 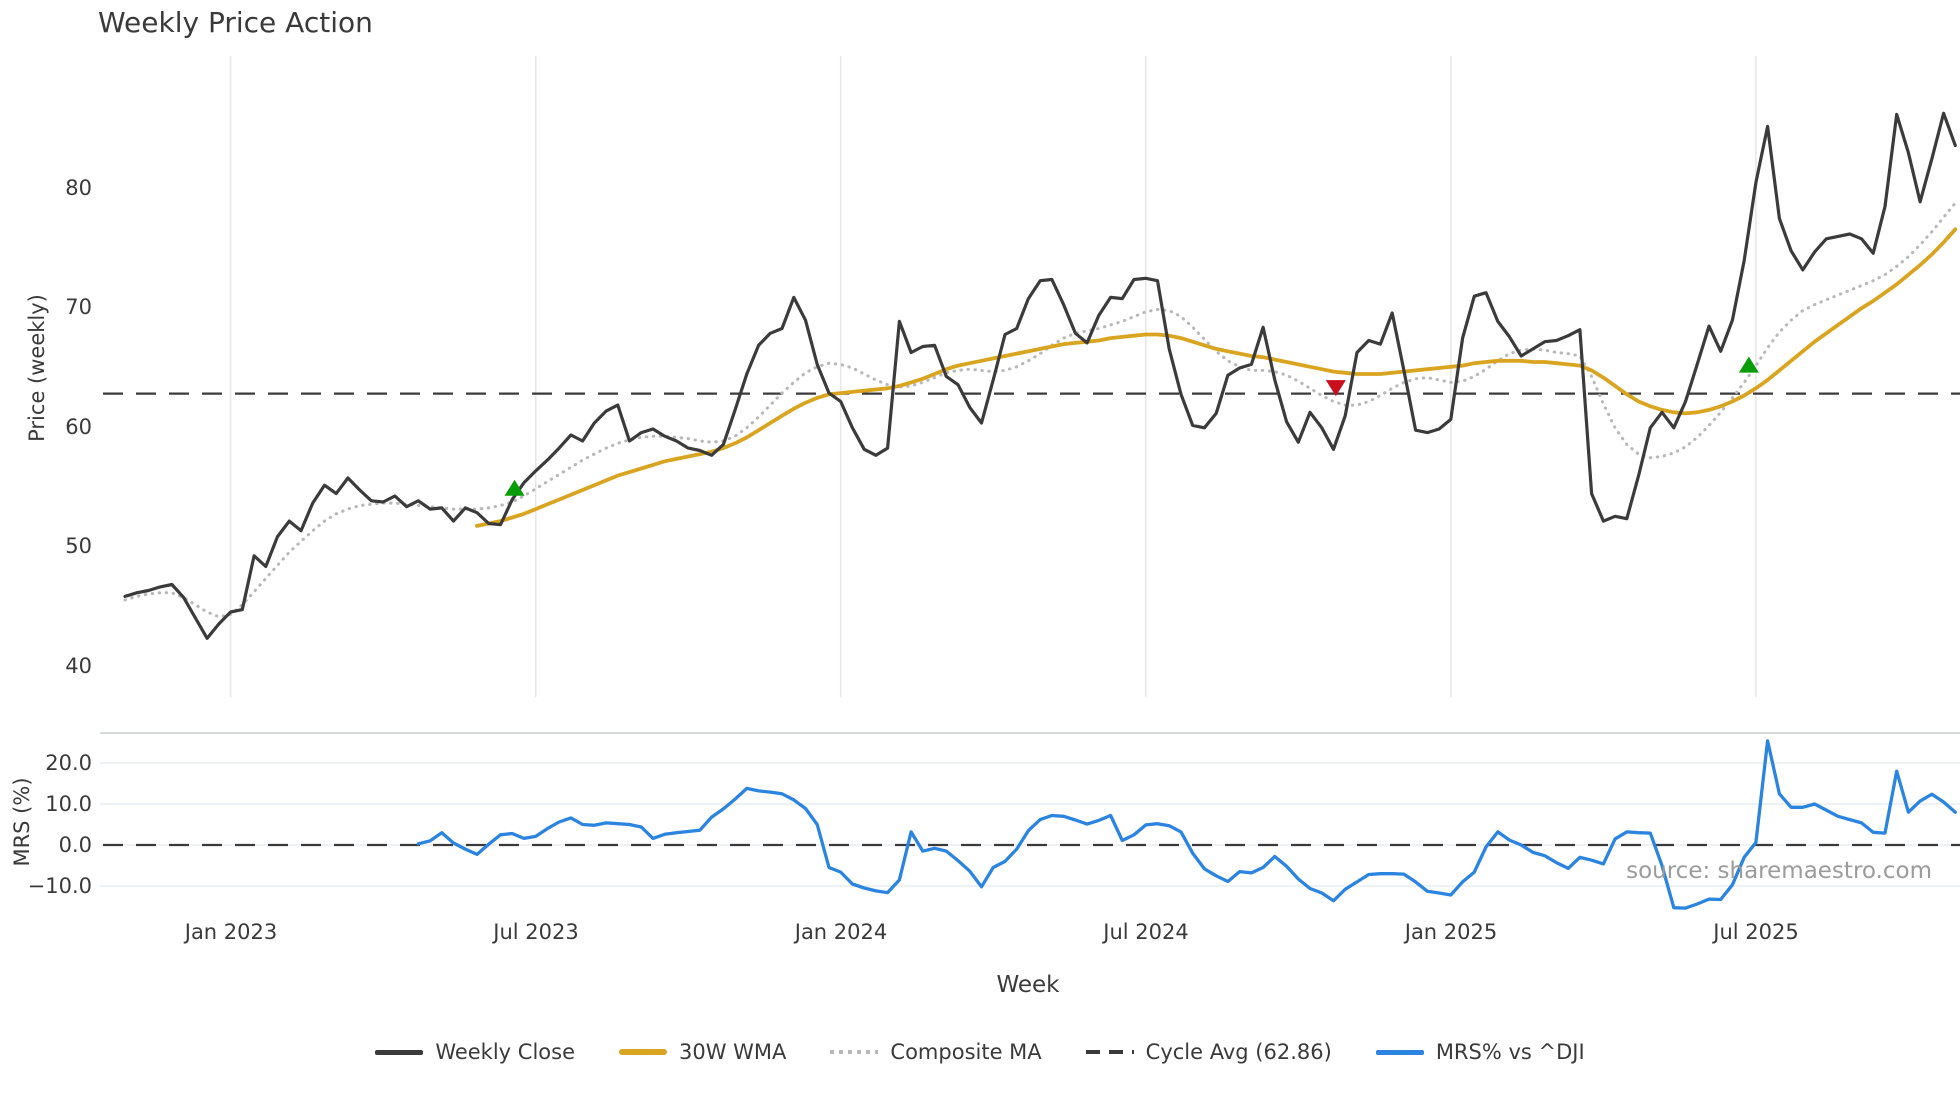 I want to click on legend-label-cycle-avg: Cycle Avg (62.86), so click(x=1238, y=1052).